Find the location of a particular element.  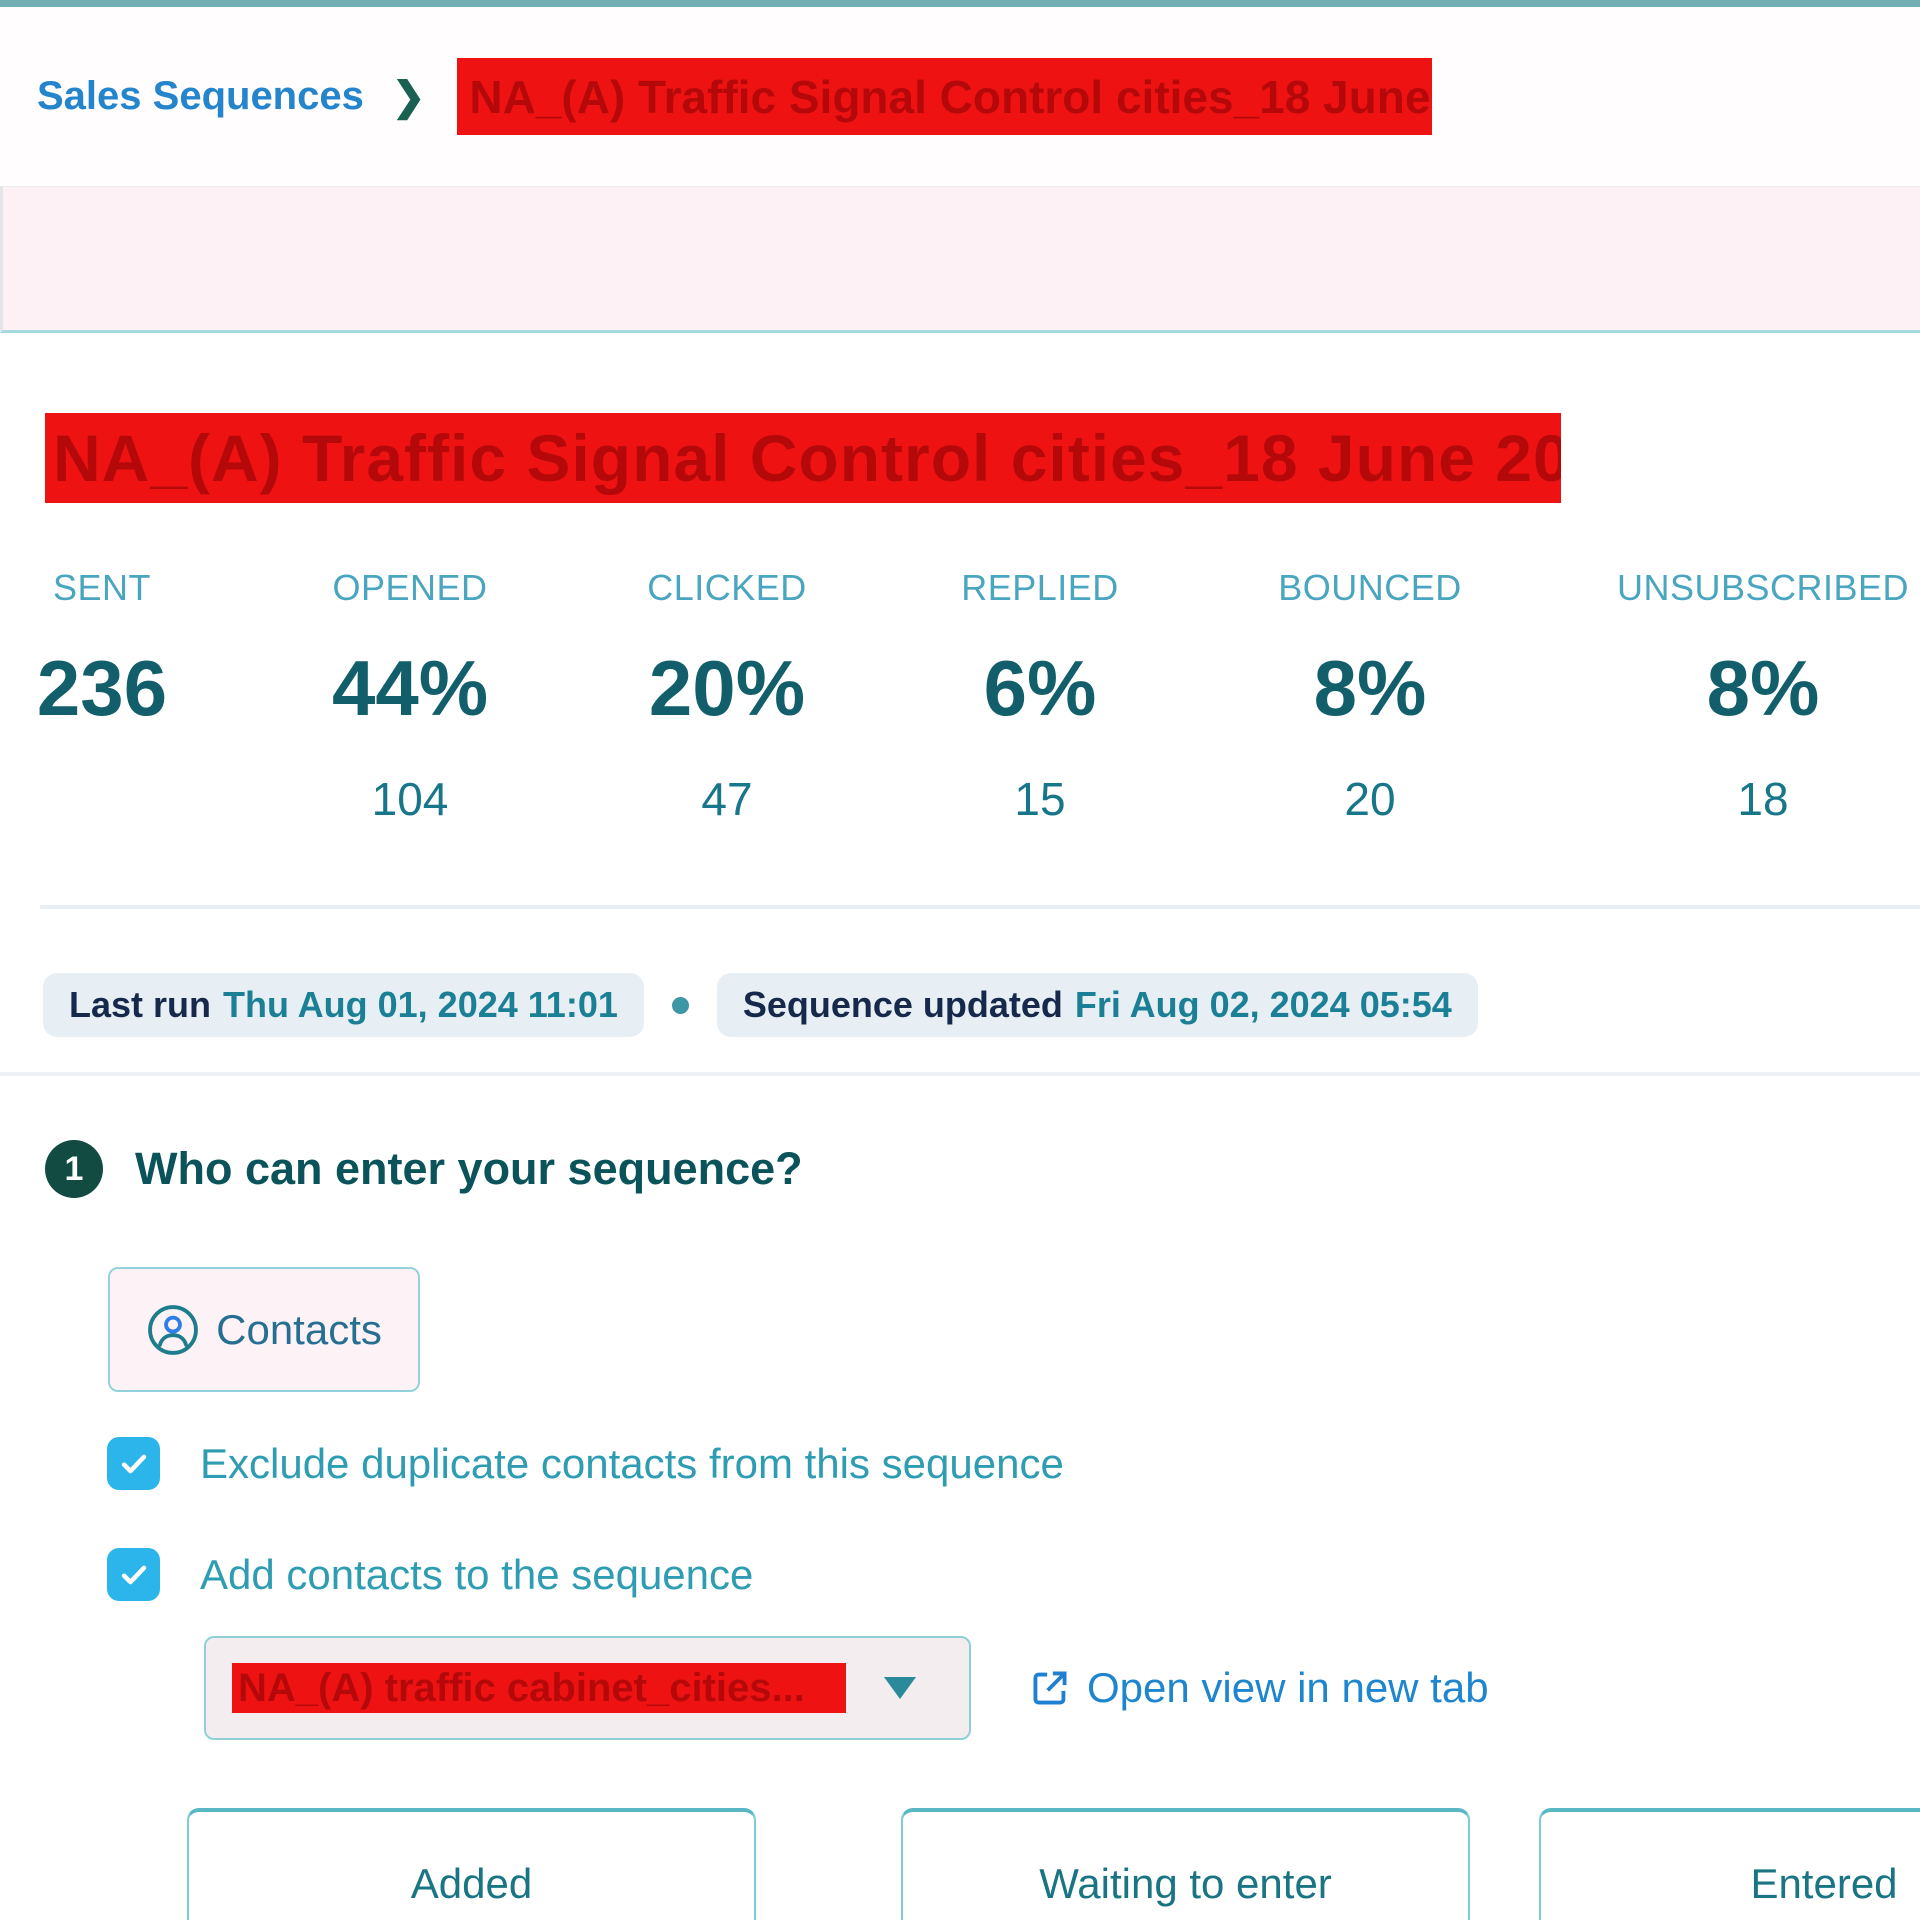

external-link-icon is located at coordinates (1050, 1688).